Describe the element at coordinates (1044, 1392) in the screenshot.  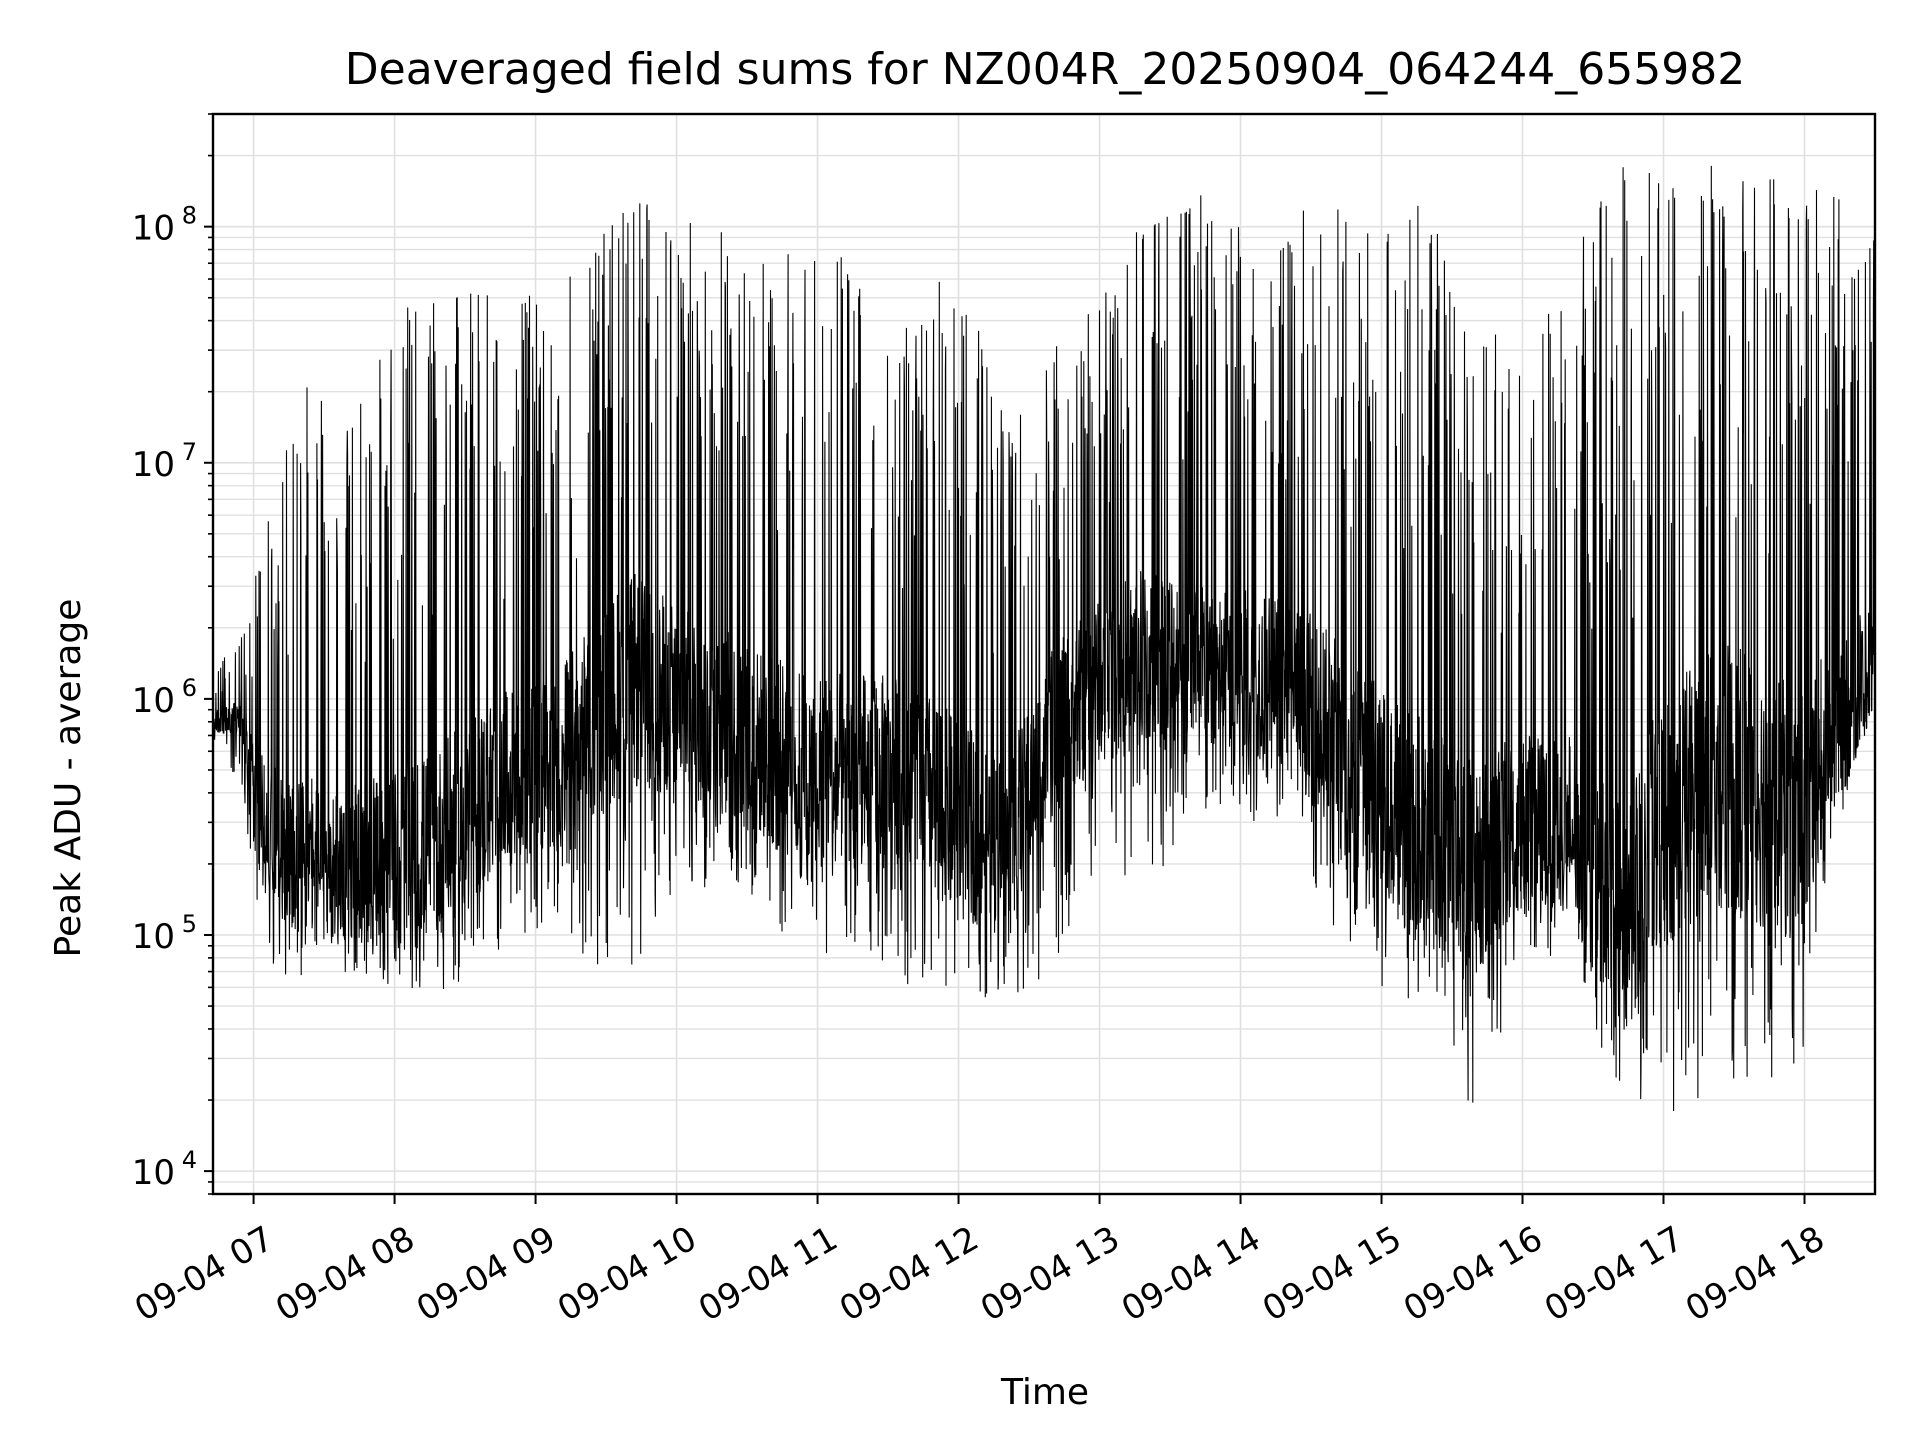
I see `x-axis-label: Time` at that location.